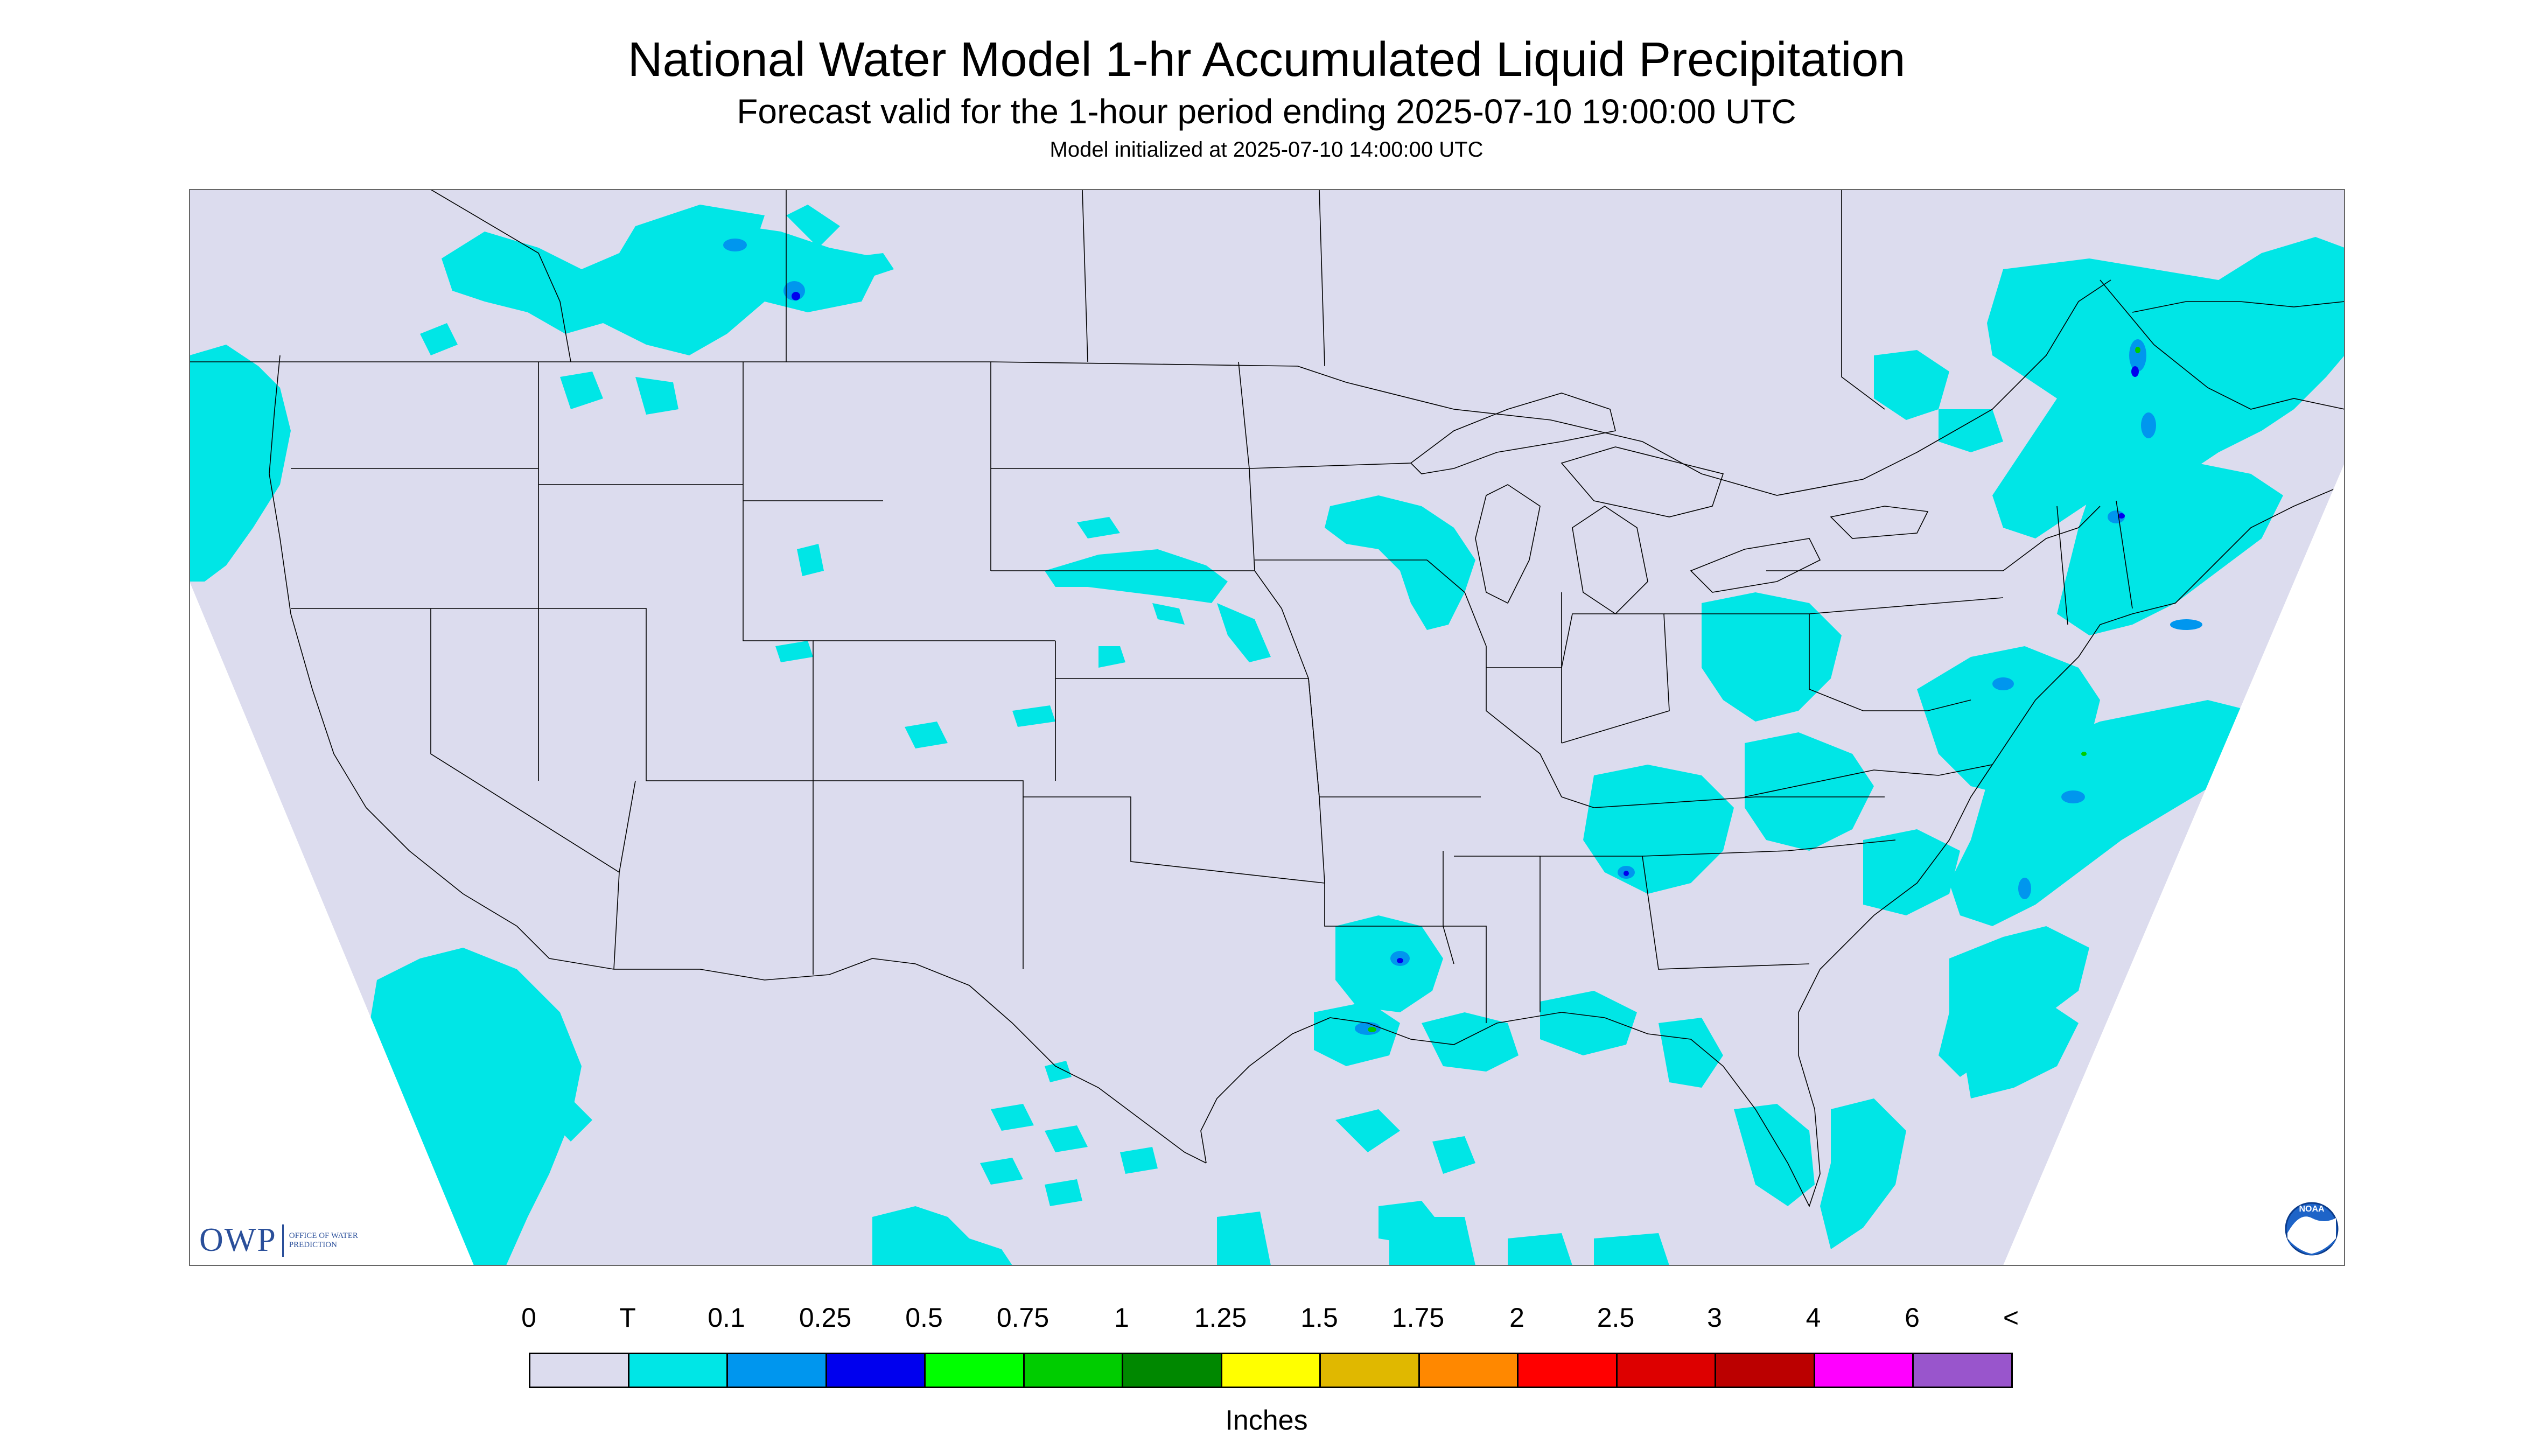  What do you see at coordinates (1517, 1318) in the screenshot?
I see `legend-tick-label: 2` at bounding box center [1517, 1318].